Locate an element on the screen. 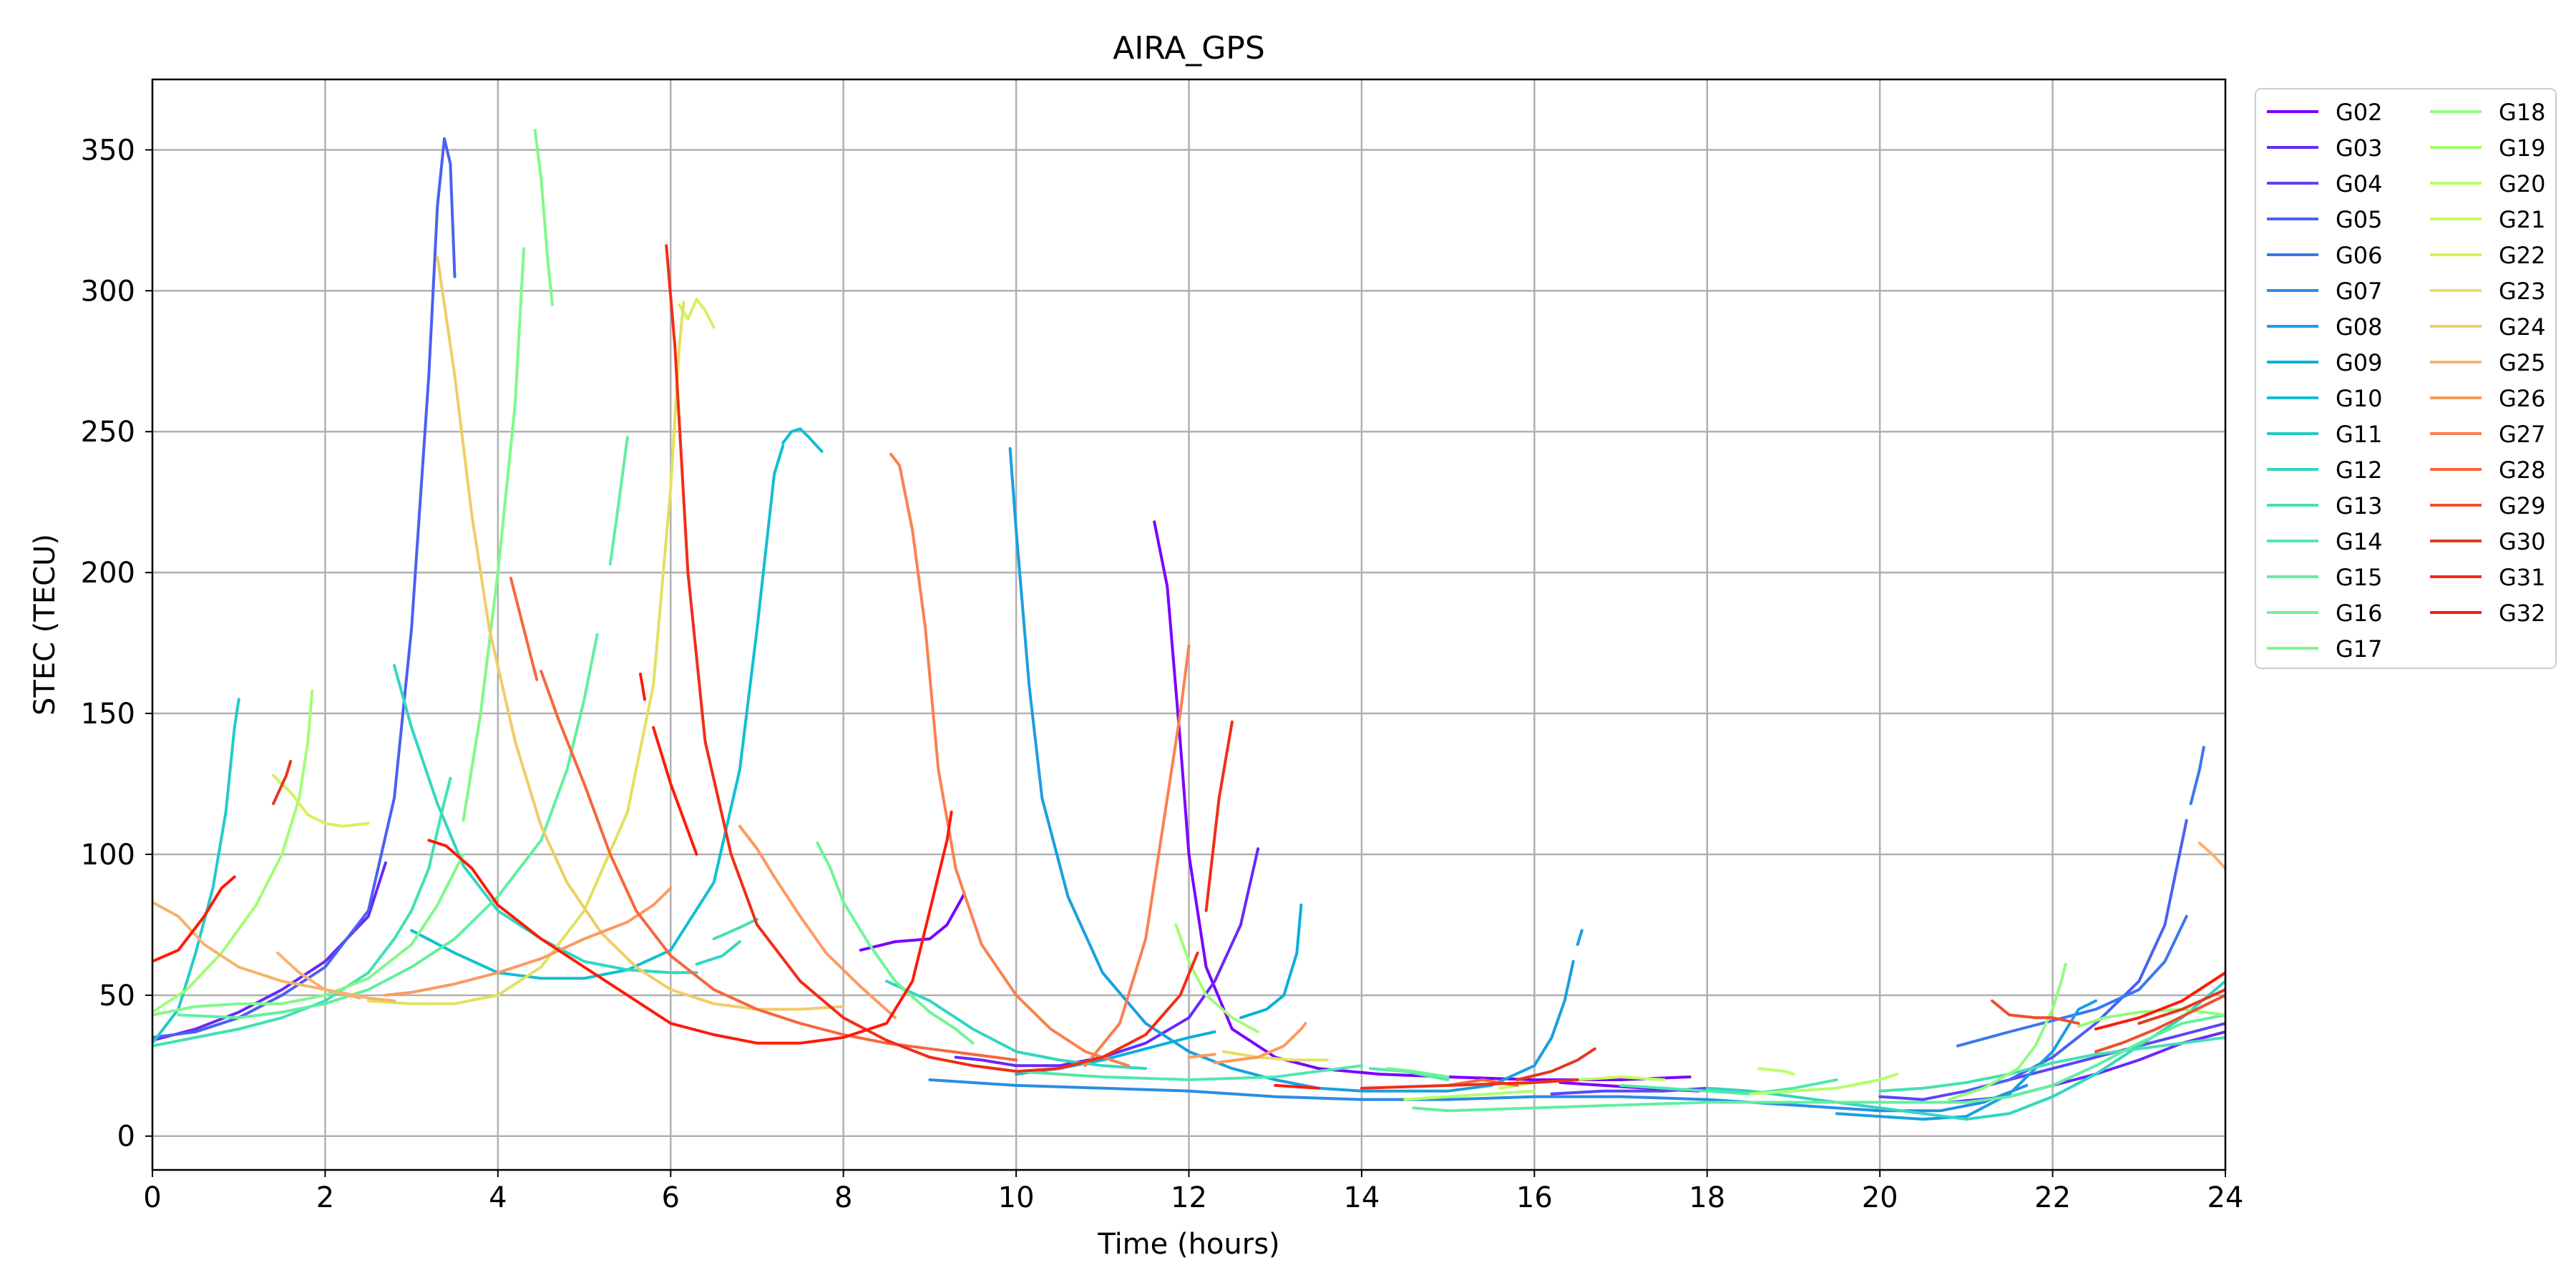 The image size is (2576, 1288). legend-label-g03: G03 is located at coordinates (2359, 148).